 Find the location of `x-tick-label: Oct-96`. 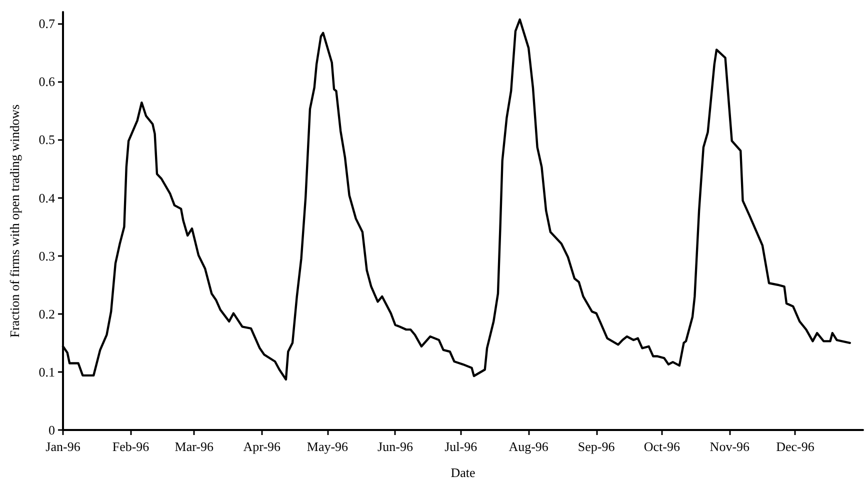

x-tick-label: Oct-96 is located at coordinates (662, 446).